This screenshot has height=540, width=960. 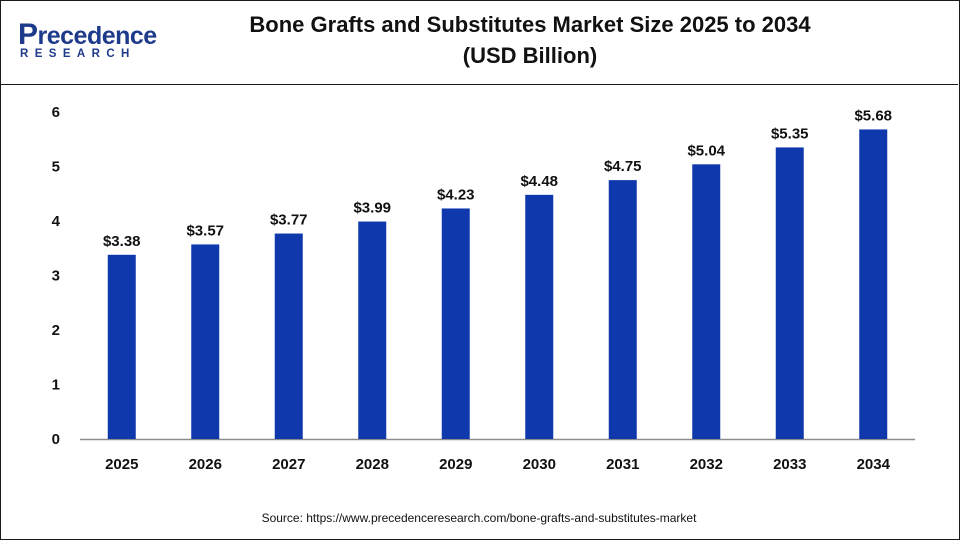 What do you see at coordinates (455, 464) in the screenshot?
I see `x-tick-label-2029: 2029` at bounding box center [455, 464].